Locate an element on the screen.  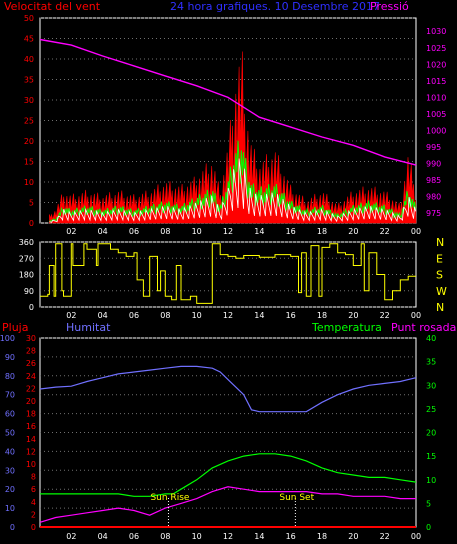
compass-label: S is located at coordinates (439, 275).